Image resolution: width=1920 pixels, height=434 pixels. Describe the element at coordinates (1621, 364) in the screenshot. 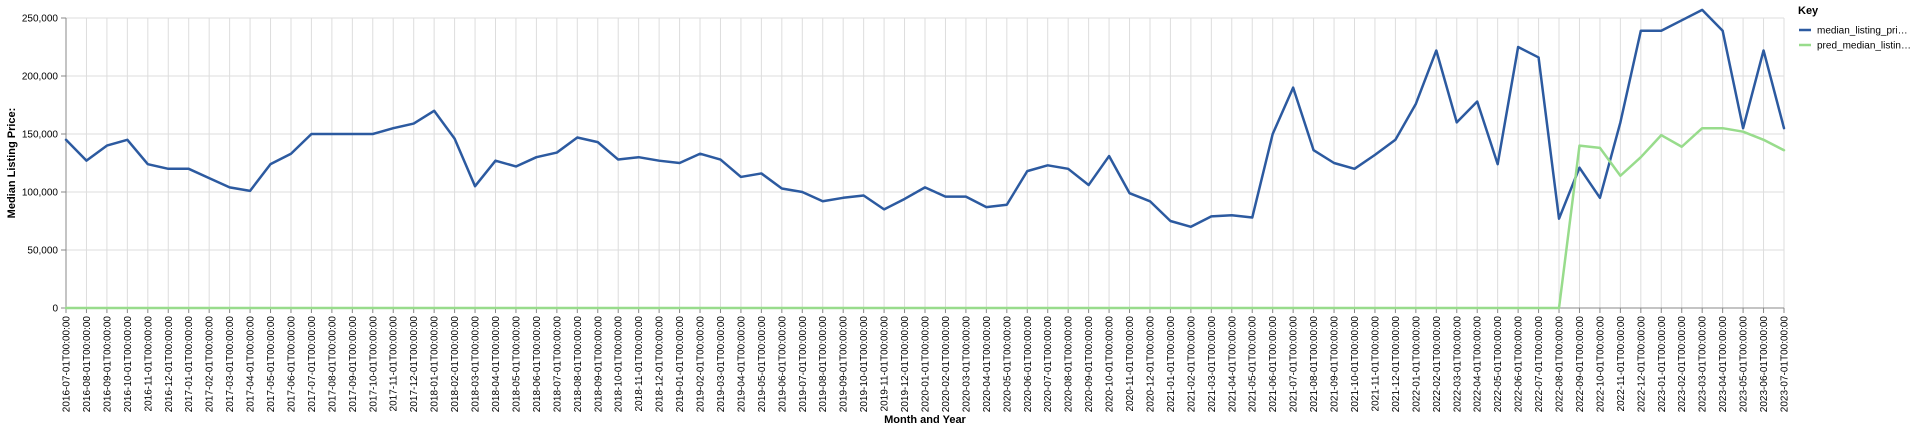

I see `x-tick-label: 2022-11-01T00:00:00` at that location.